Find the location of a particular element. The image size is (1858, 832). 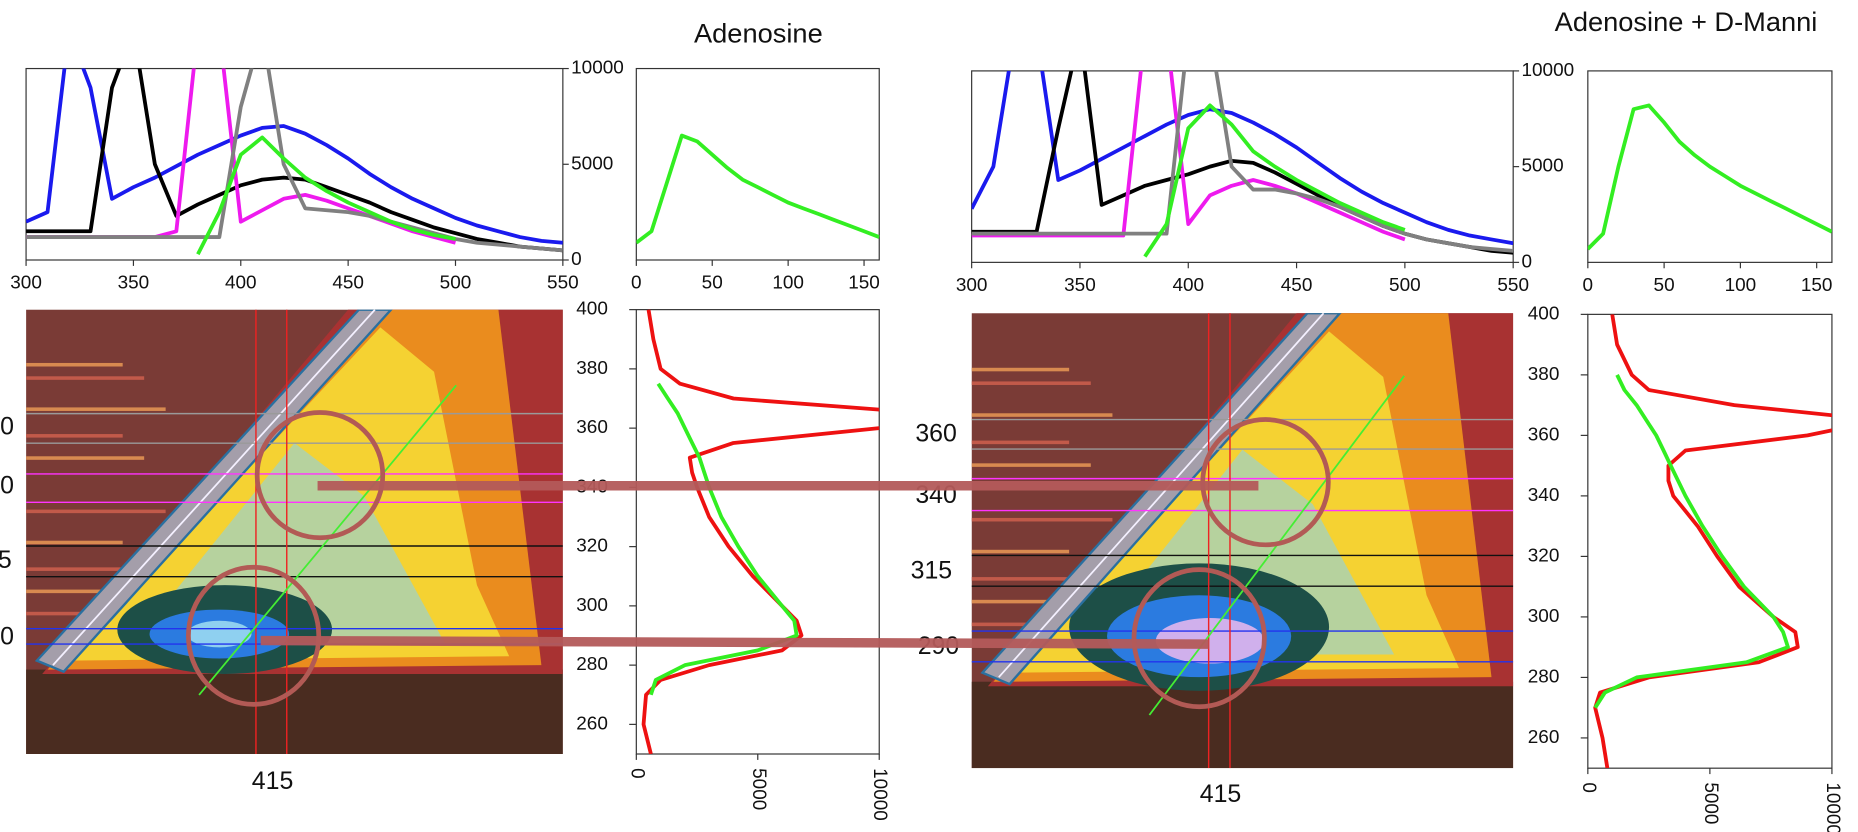

y-label: 5 is located at coordinates (6, 560).